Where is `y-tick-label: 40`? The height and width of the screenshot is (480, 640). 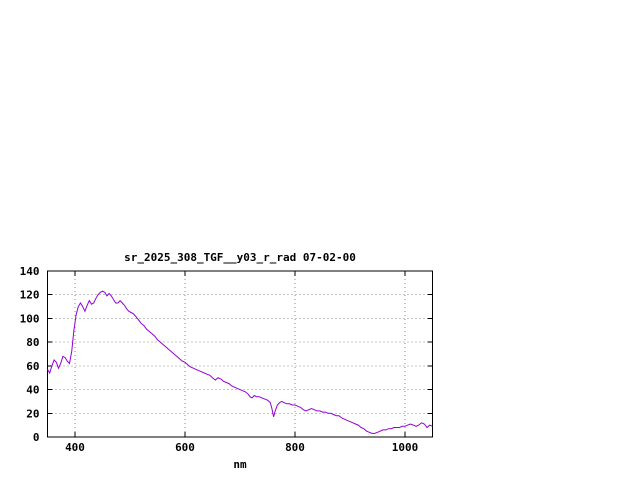 y-tick-label: 40 is located at coordinates (32, 390).